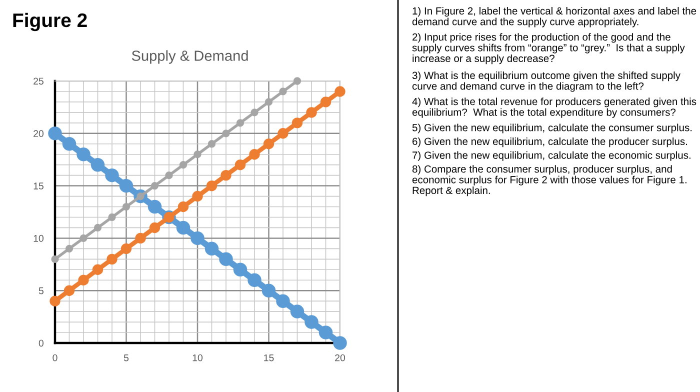 This screenshot has height=392, width=700. What do you see at coordinates (340, 358) in the screenshot?
I see `x-tick-label: 20` at bounding box center [340, 358].